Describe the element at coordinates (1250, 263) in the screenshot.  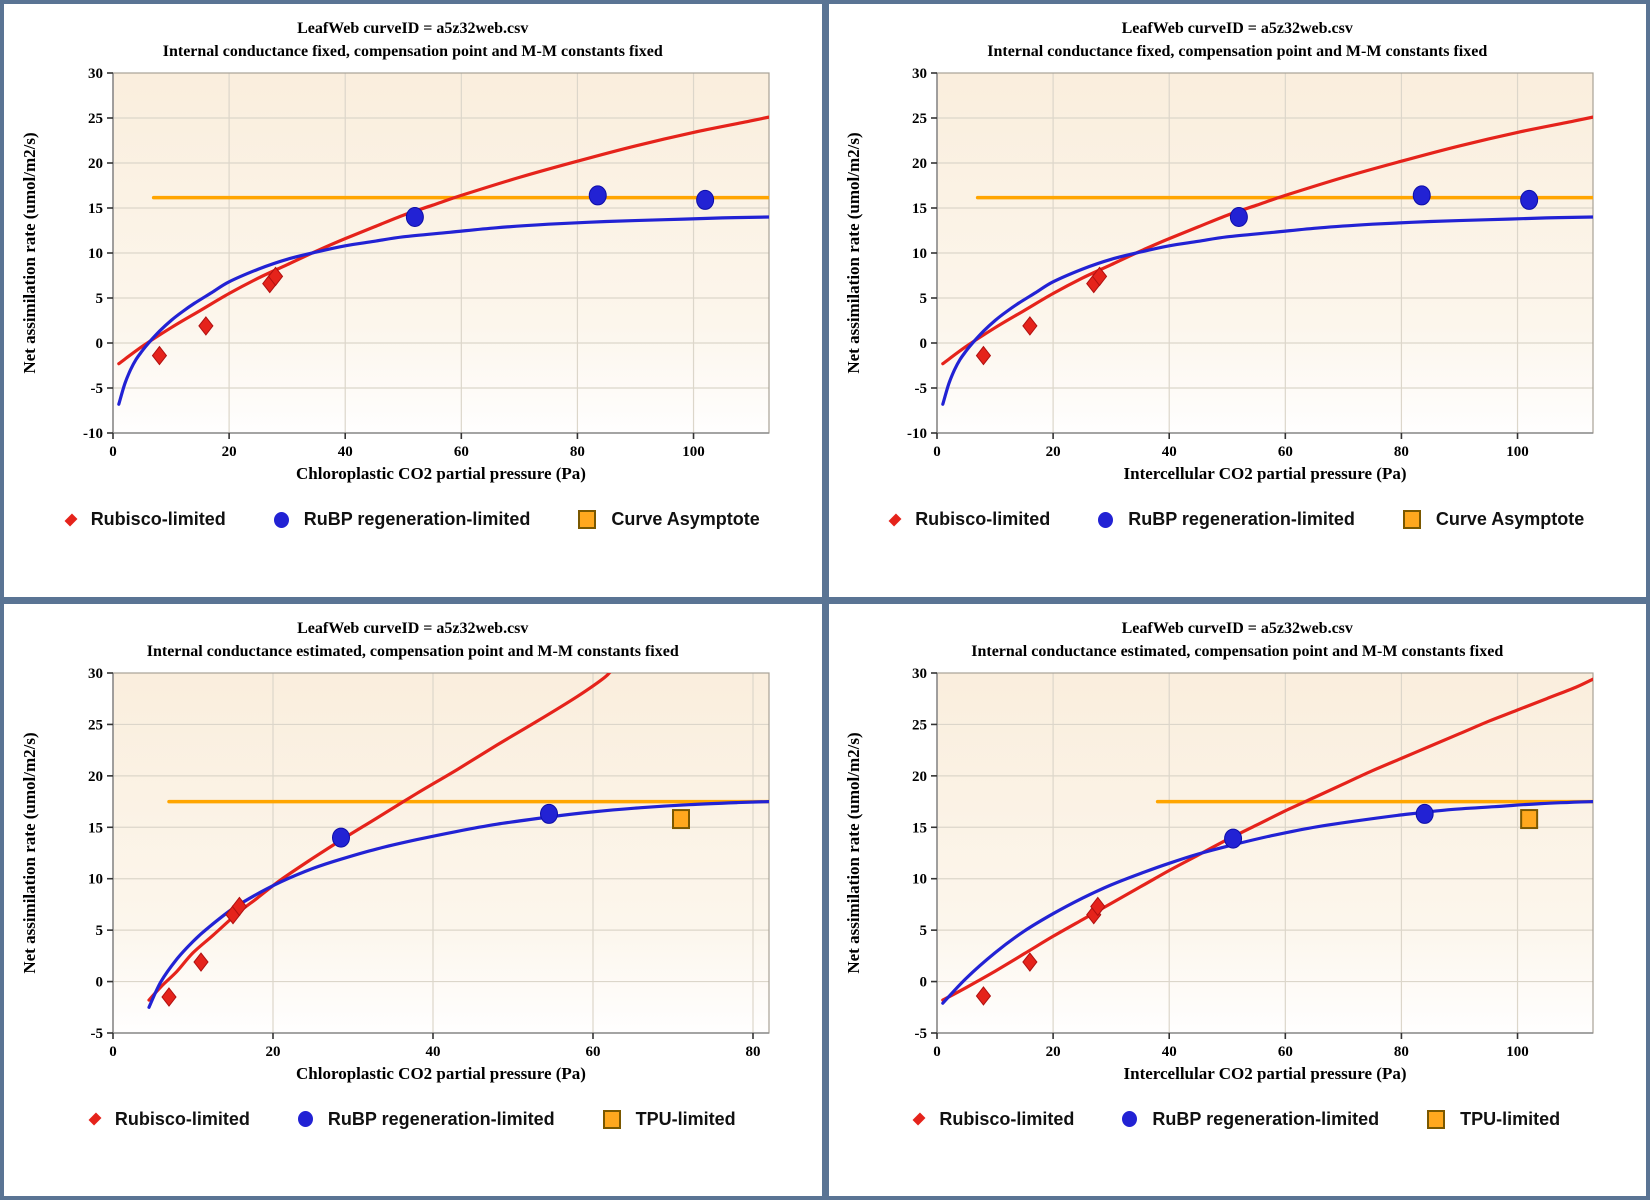
I see `plot-area: 0 20 40 60 80 100 -10 -5 0 5 10 15 20 25 30` at that location.